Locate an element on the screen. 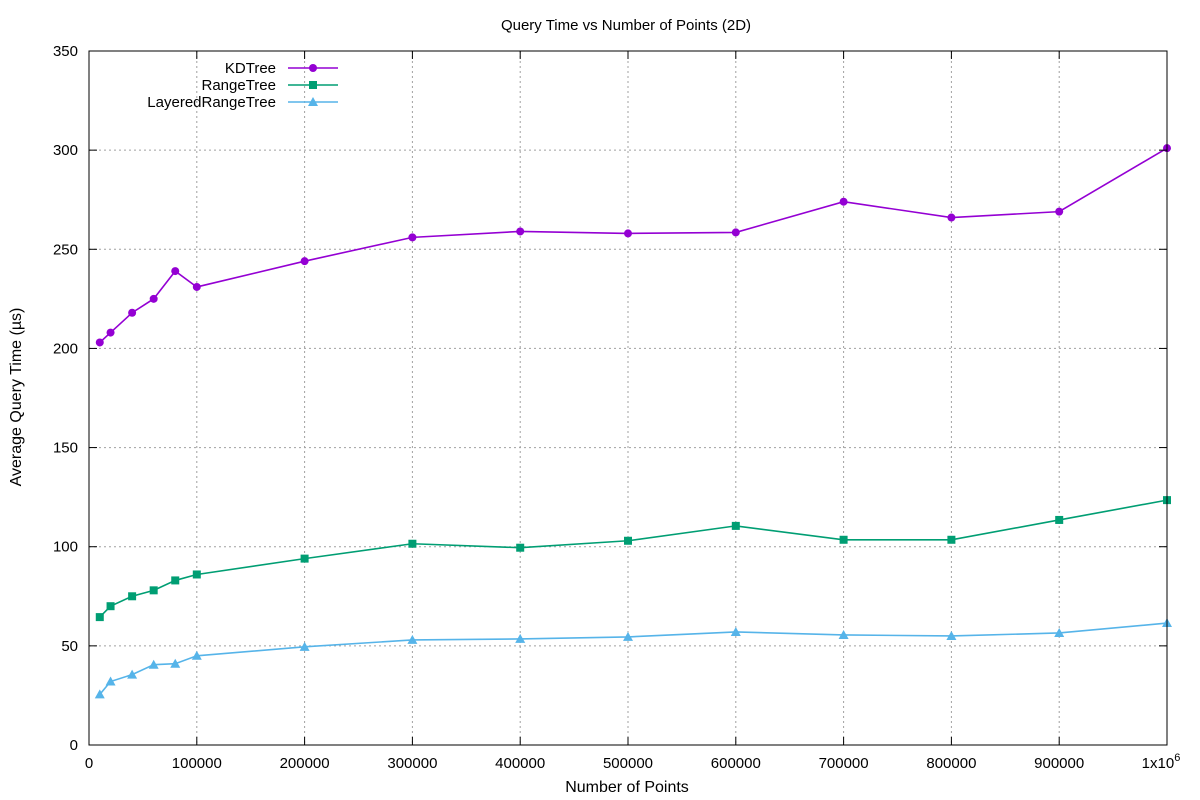  legend-marker-rangetree is located at coordinates (313, 85).